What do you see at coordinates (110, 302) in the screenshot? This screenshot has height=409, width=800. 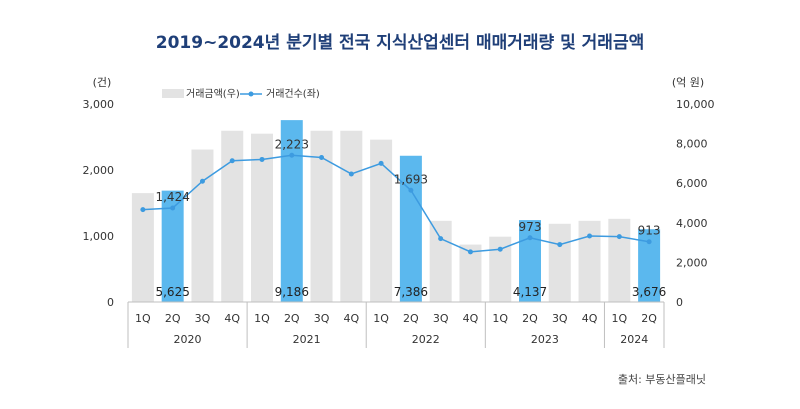 I see `left-tick-label: 0` at bounding box center [110, 302].